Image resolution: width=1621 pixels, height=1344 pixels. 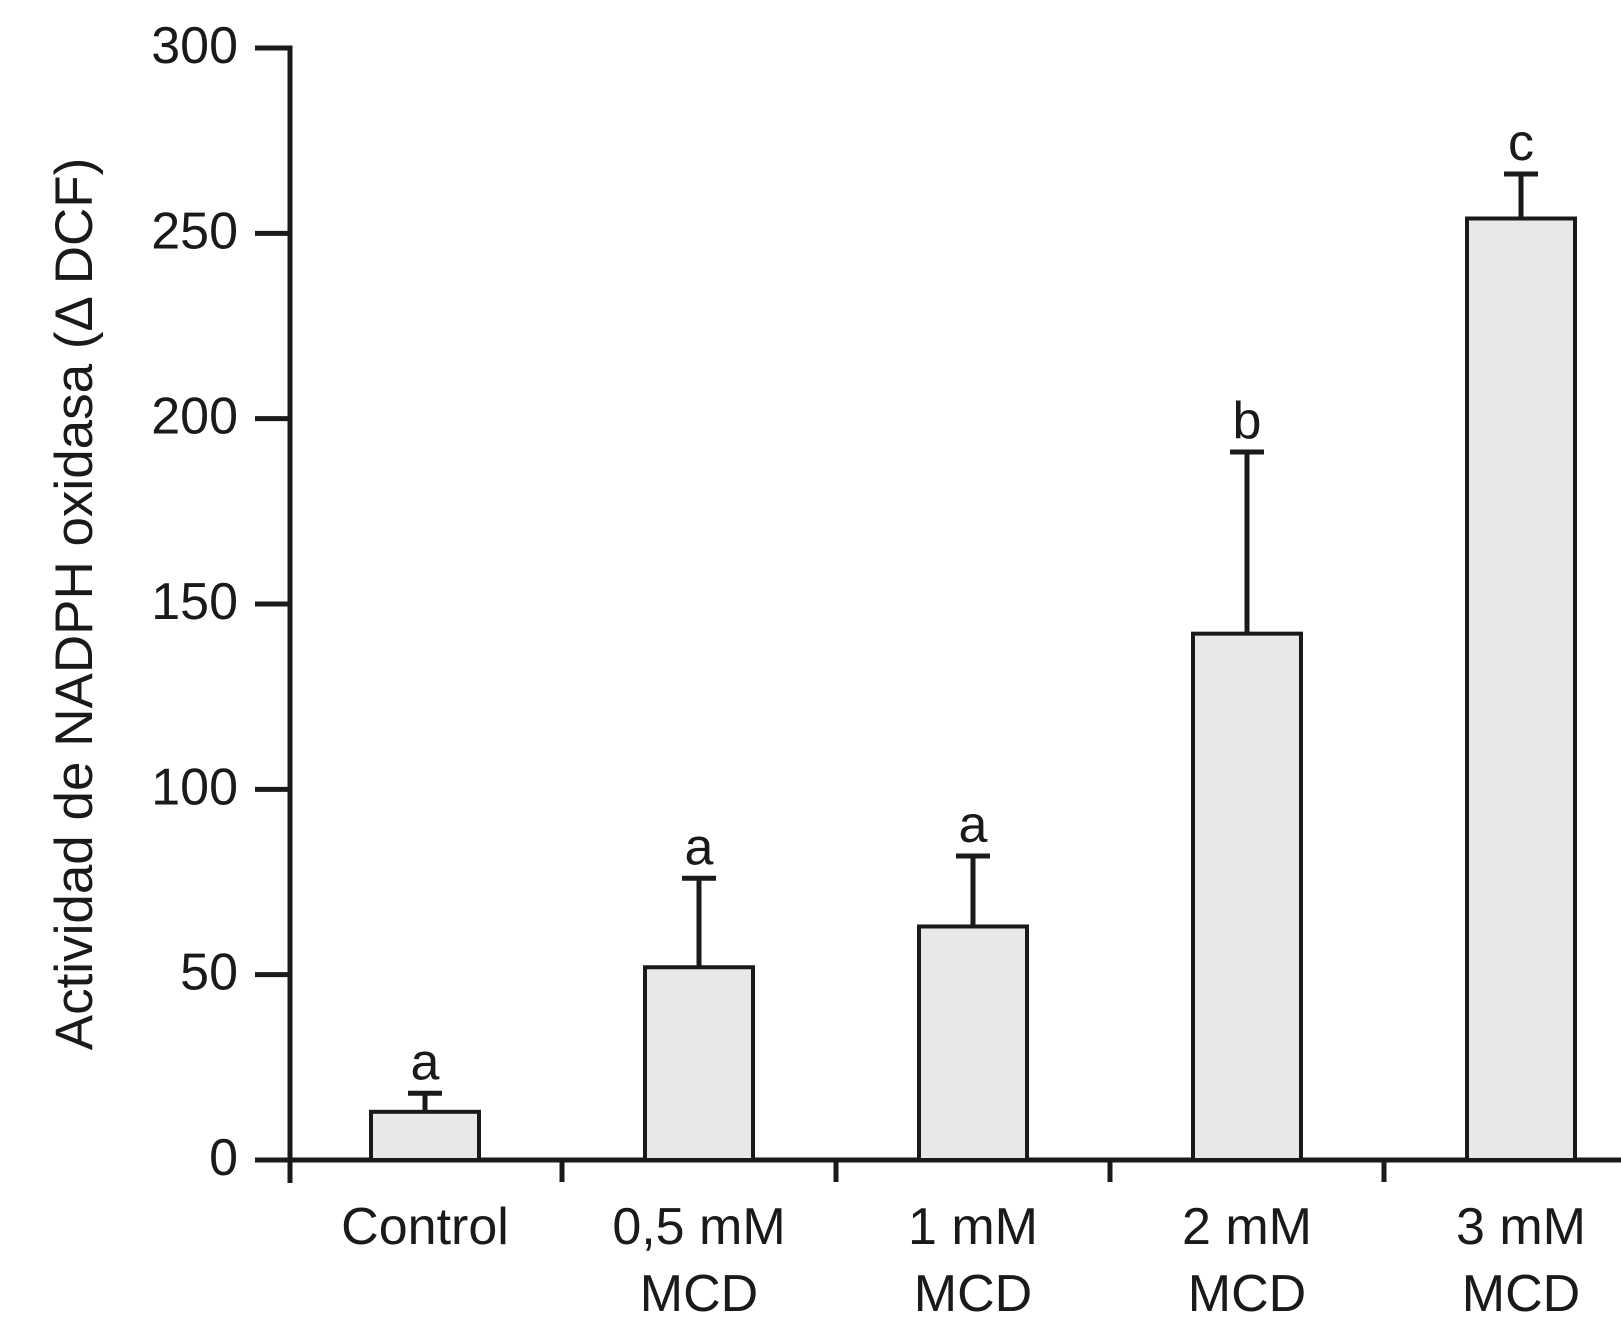 What do you see at coordinates (223, 1158) in the screenshot?
I see `y-tick-label: 0` at bounding box center [223, 1158].